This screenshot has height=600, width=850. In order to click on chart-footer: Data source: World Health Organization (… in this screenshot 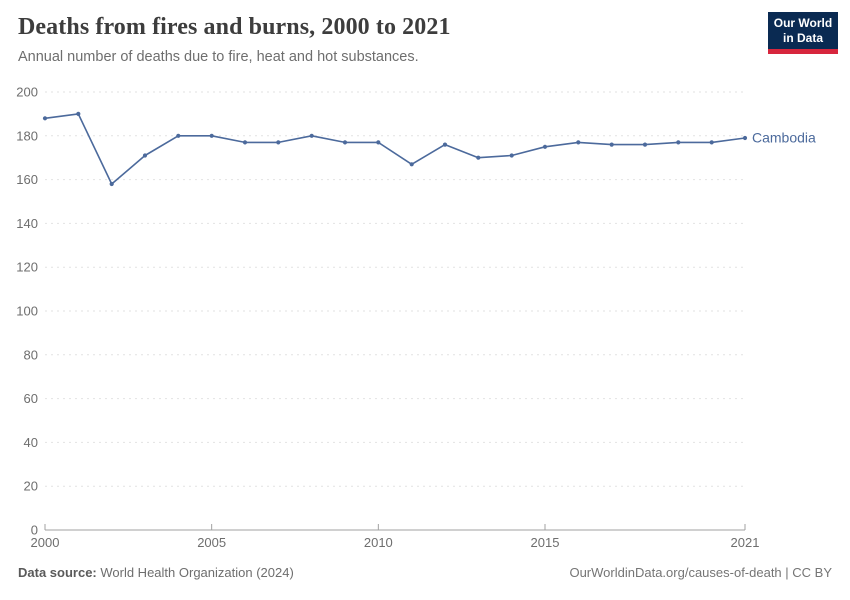, I will do `click(425, 572)`.